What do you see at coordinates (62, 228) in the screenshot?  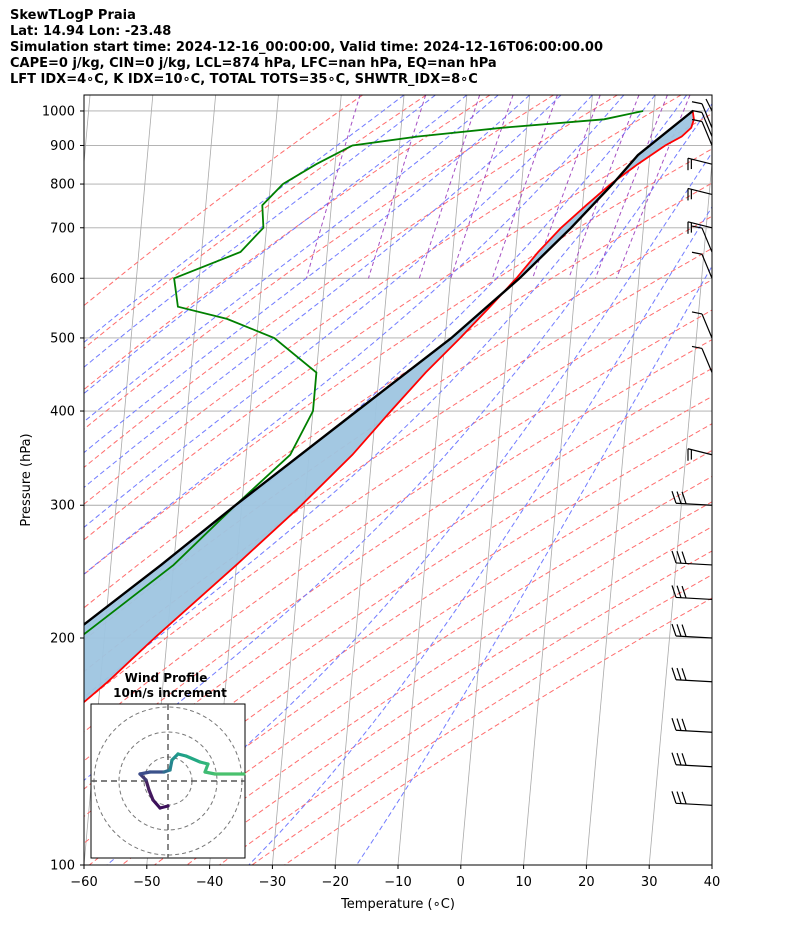 I see `y-tick-label: 700` at bounding box center [62, 228].